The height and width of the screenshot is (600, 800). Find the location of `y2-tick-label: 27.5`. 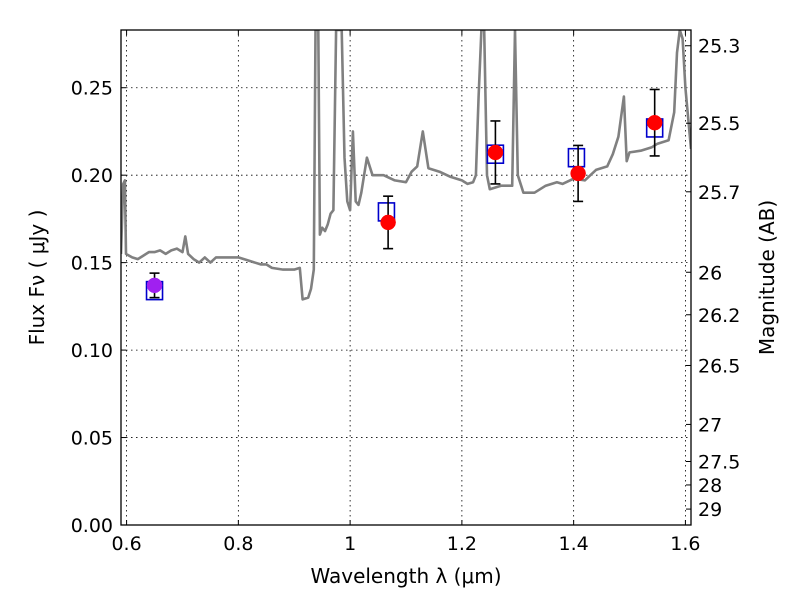

y2-tick-label: 27.5 is located at coordinates (719, 463).